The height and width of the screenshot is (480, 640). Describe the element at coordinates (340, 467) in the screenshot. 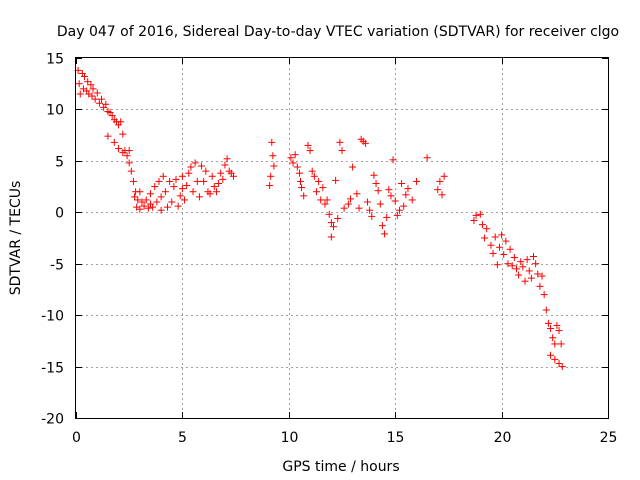

I see `x-axis-label: GPS time / hours` at that location.